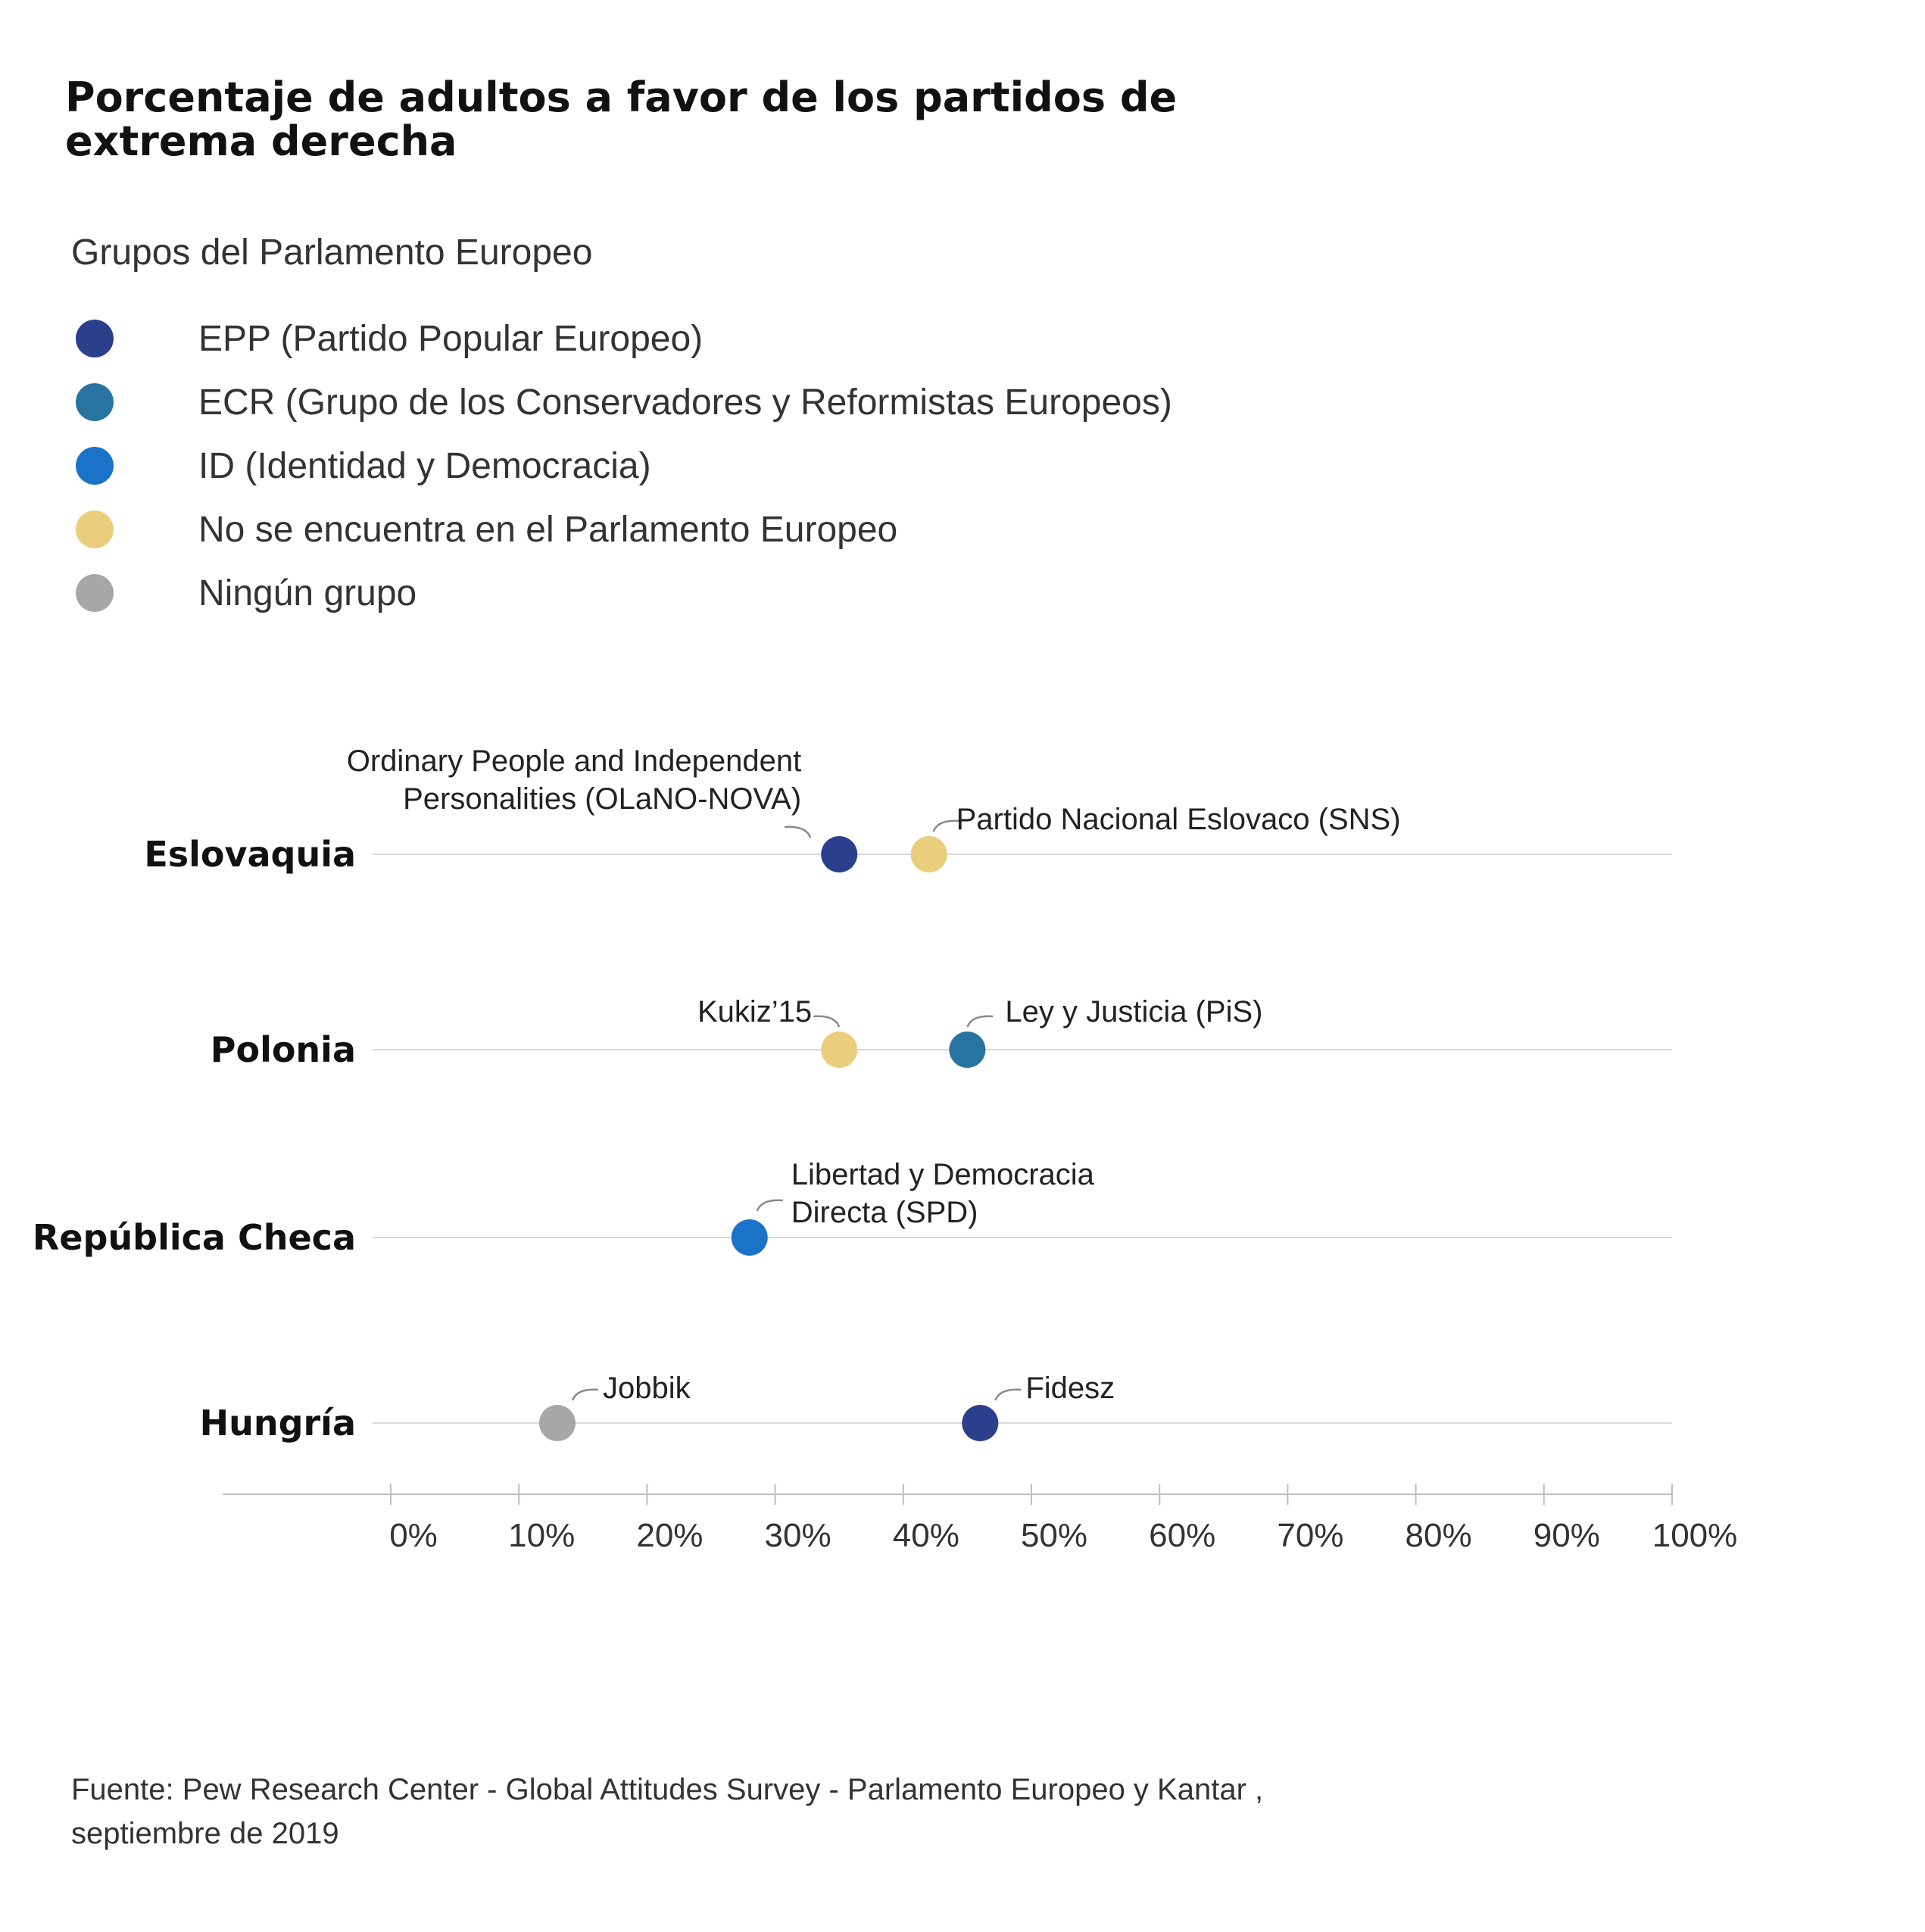 The image size is (1925, 1932). I want to click on legend-item-epp: EPP (Partido Popular Europeo), so click(624, 338).